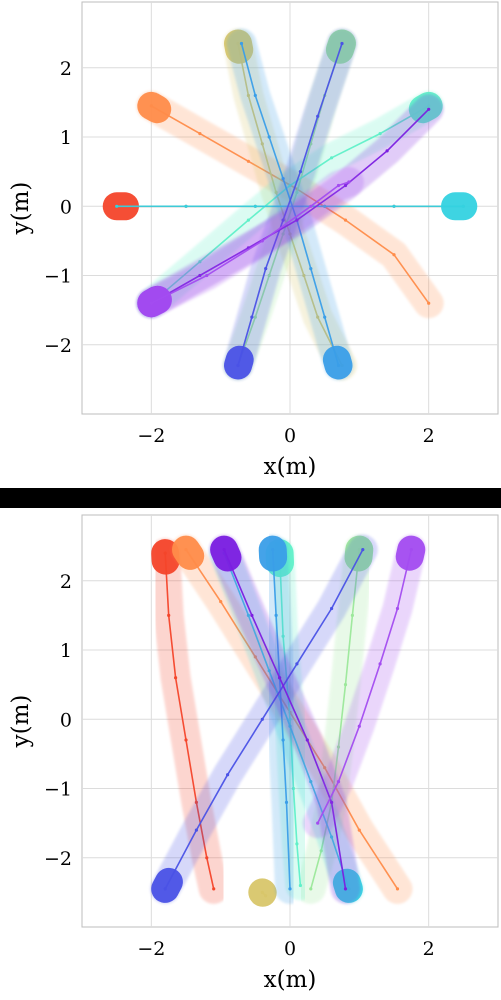 The height and width of the screenshot is (1000, 501). Describe the element at coordinates (290, 980) in the screenshot. I see `bottom-xlabel: x(m)` at that location.